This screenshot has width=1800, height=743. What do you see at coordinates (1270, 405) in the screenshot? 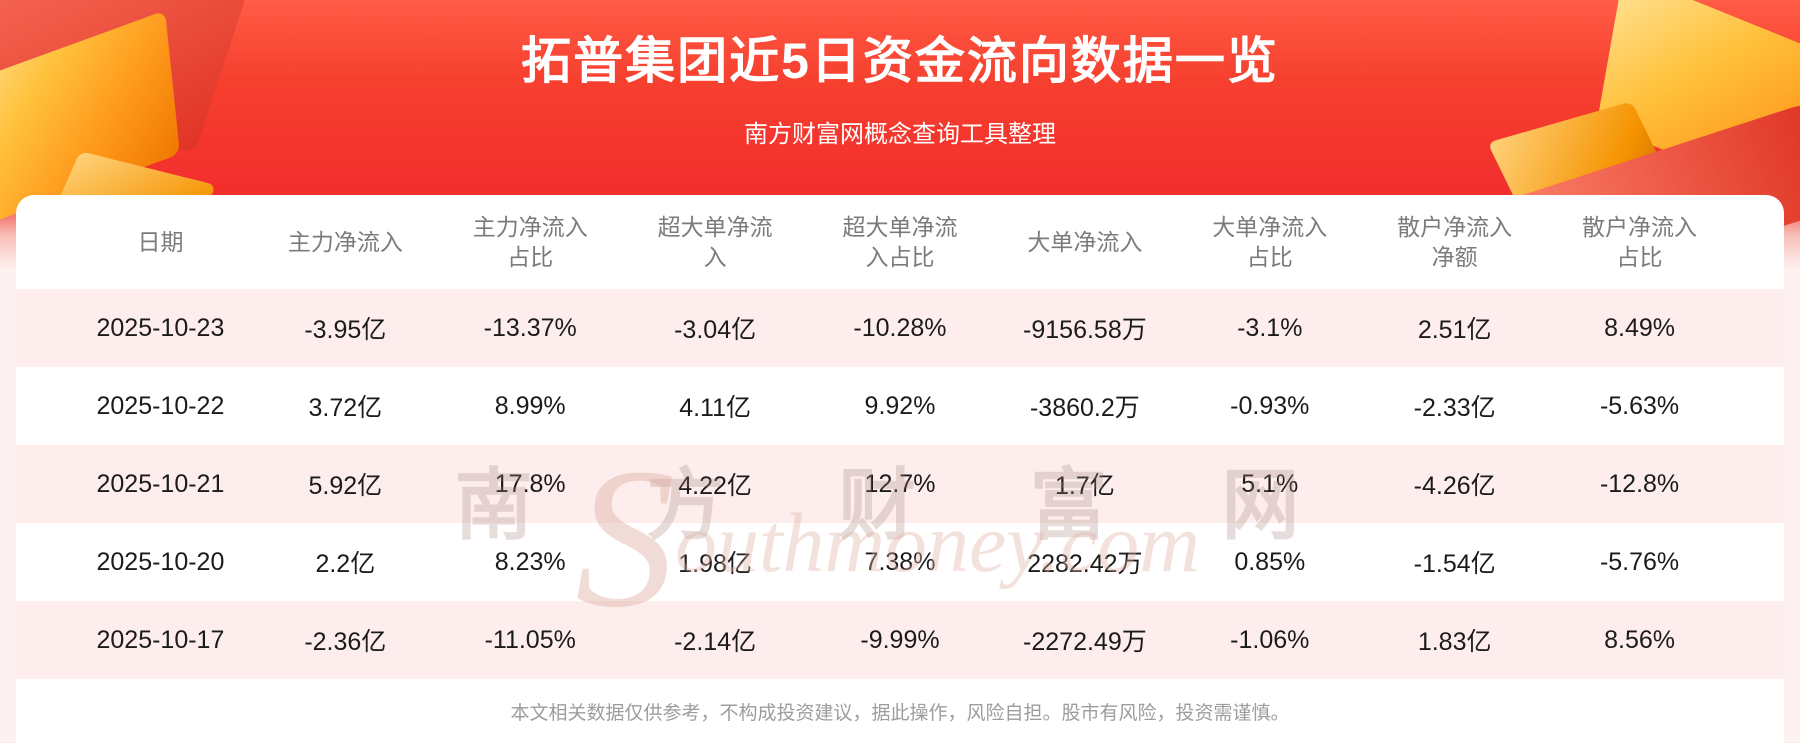
I see `value-cell: -0.93%` at bounding box center [1270, 405].